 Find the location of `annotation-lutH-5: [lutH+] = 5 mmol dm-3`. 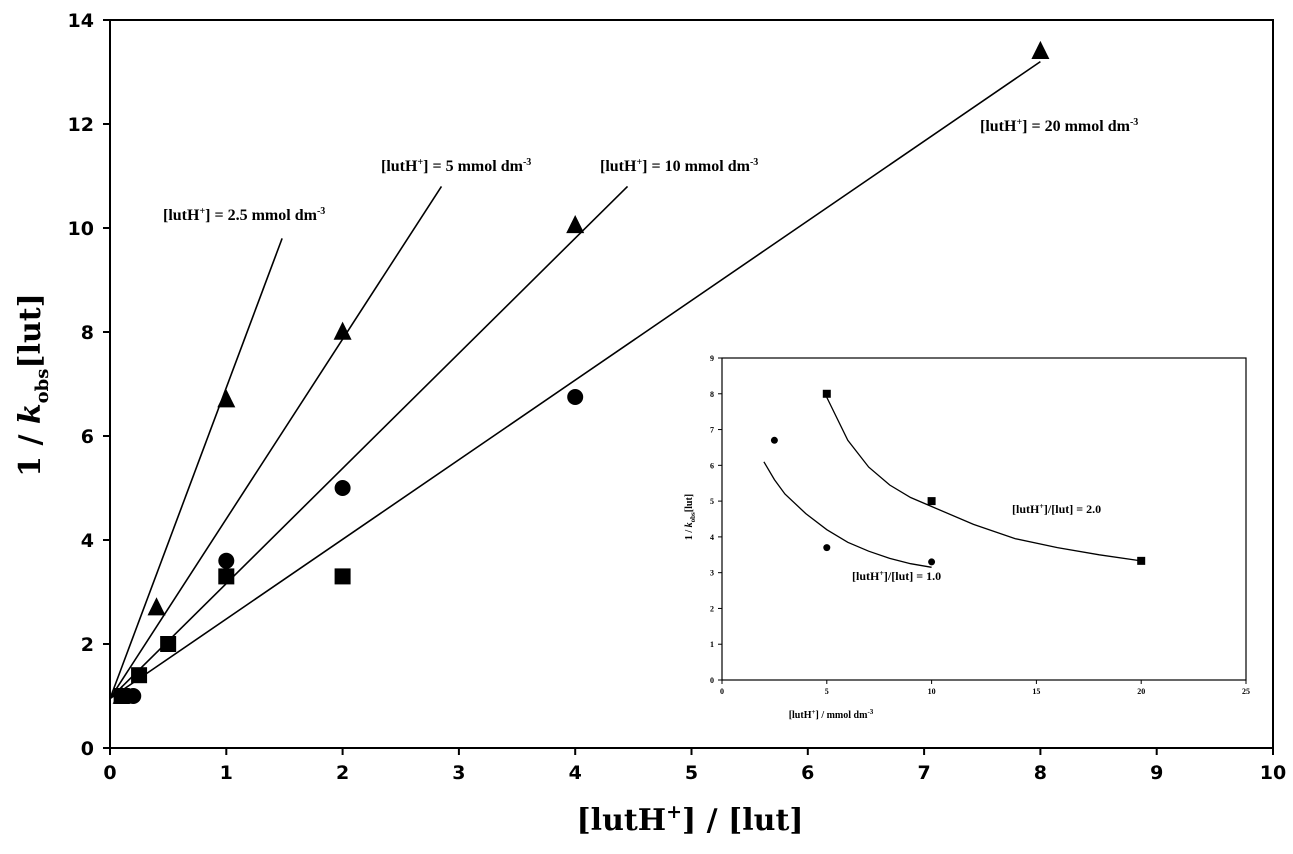

annotation-lutH-5: [lutH+] = 5 mmol dm-3 is located at coordinates (456, 166).